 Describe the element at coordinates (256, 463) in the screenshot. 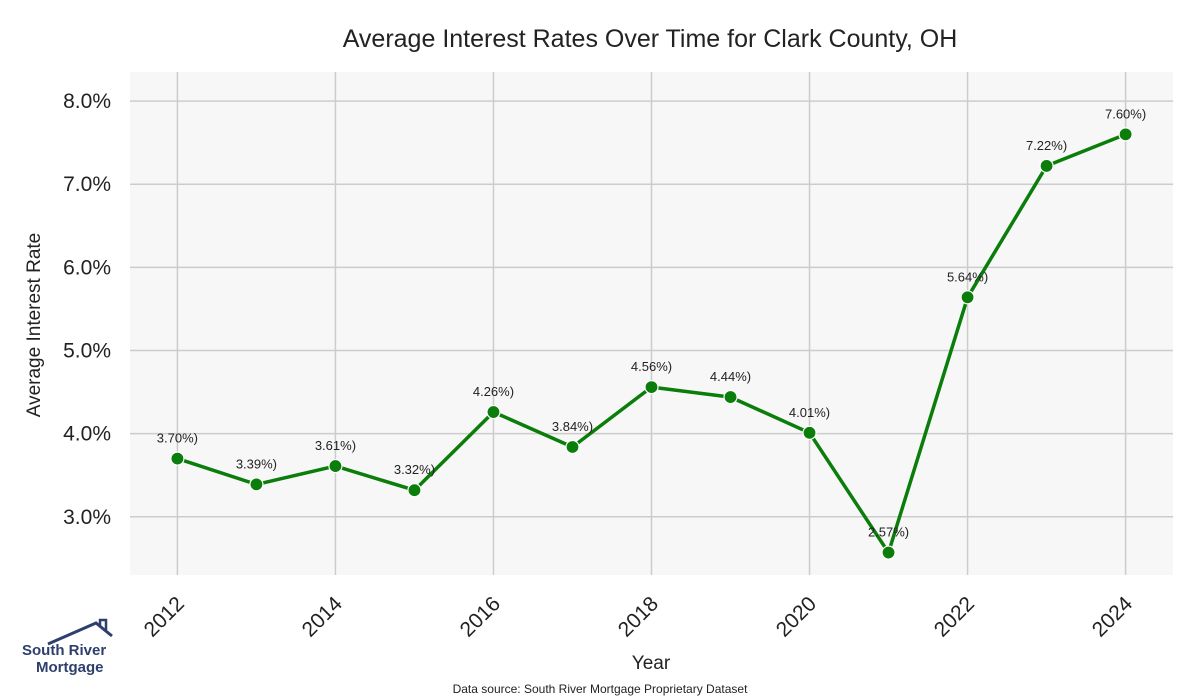

I see `data-label: 3.39%)` at that location.